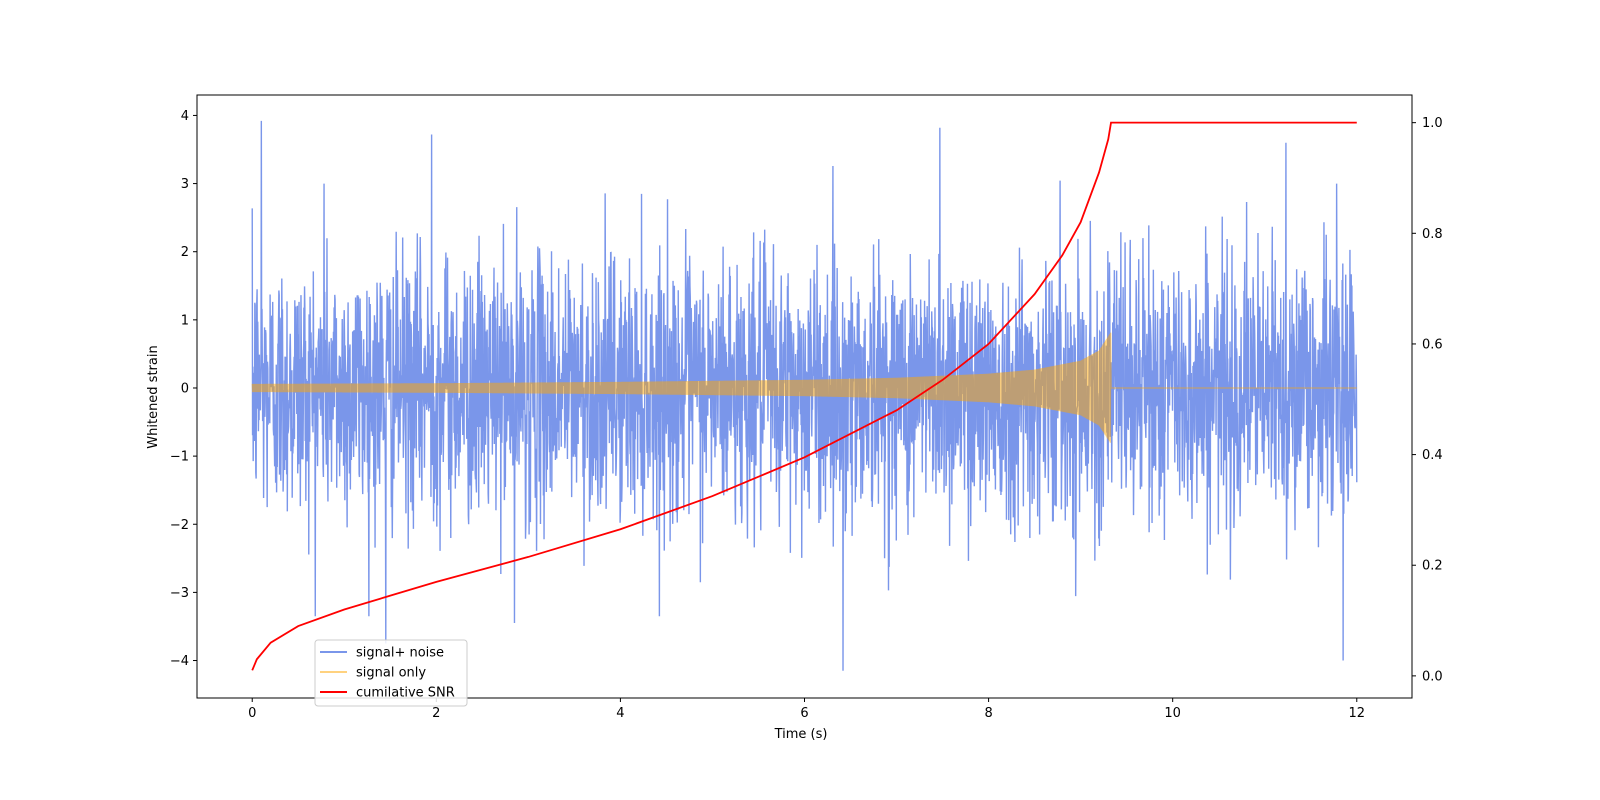 The width and height of the screenshot is (1600, 800). I want to click on y2-axis-ticks: 1.0 0.8 0.6 0.4 0.2 0.0, so click(1427, 400).